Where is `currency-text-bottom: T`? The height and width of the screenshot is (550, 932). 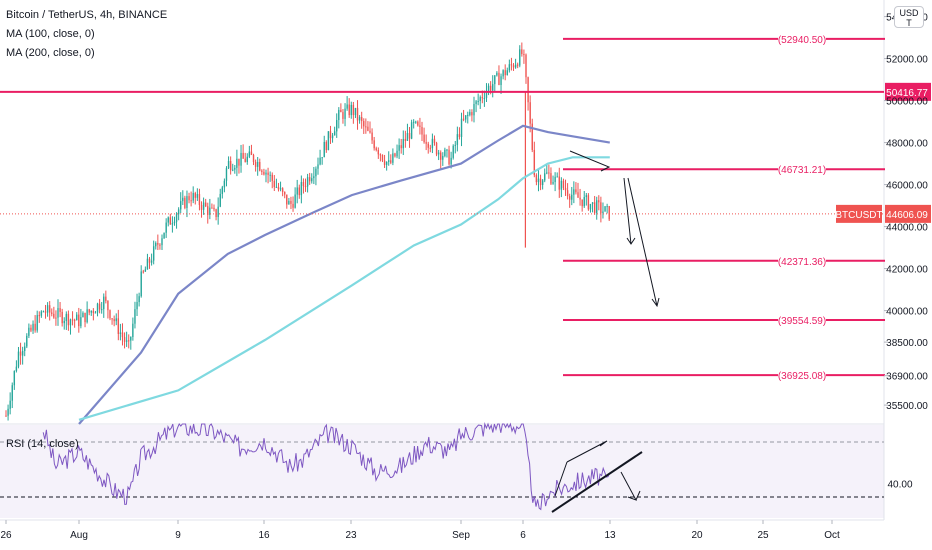
currency-text-bottom: T is located at coordinates (909, 23).